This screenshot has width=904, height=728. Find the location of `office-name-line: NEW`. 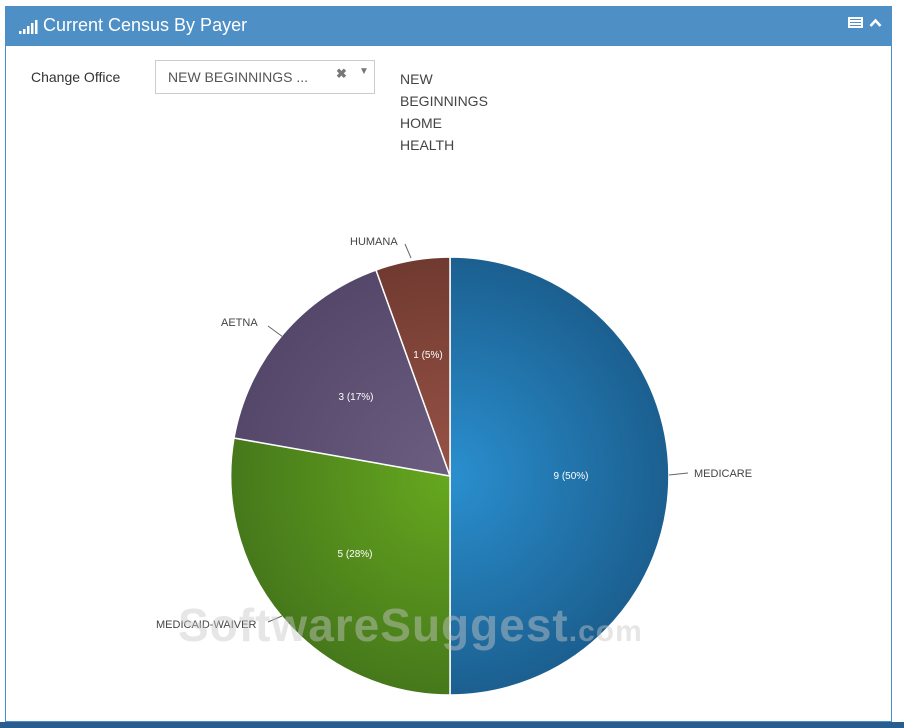

office-name-line: NEW is located at coordinates (416, 79).